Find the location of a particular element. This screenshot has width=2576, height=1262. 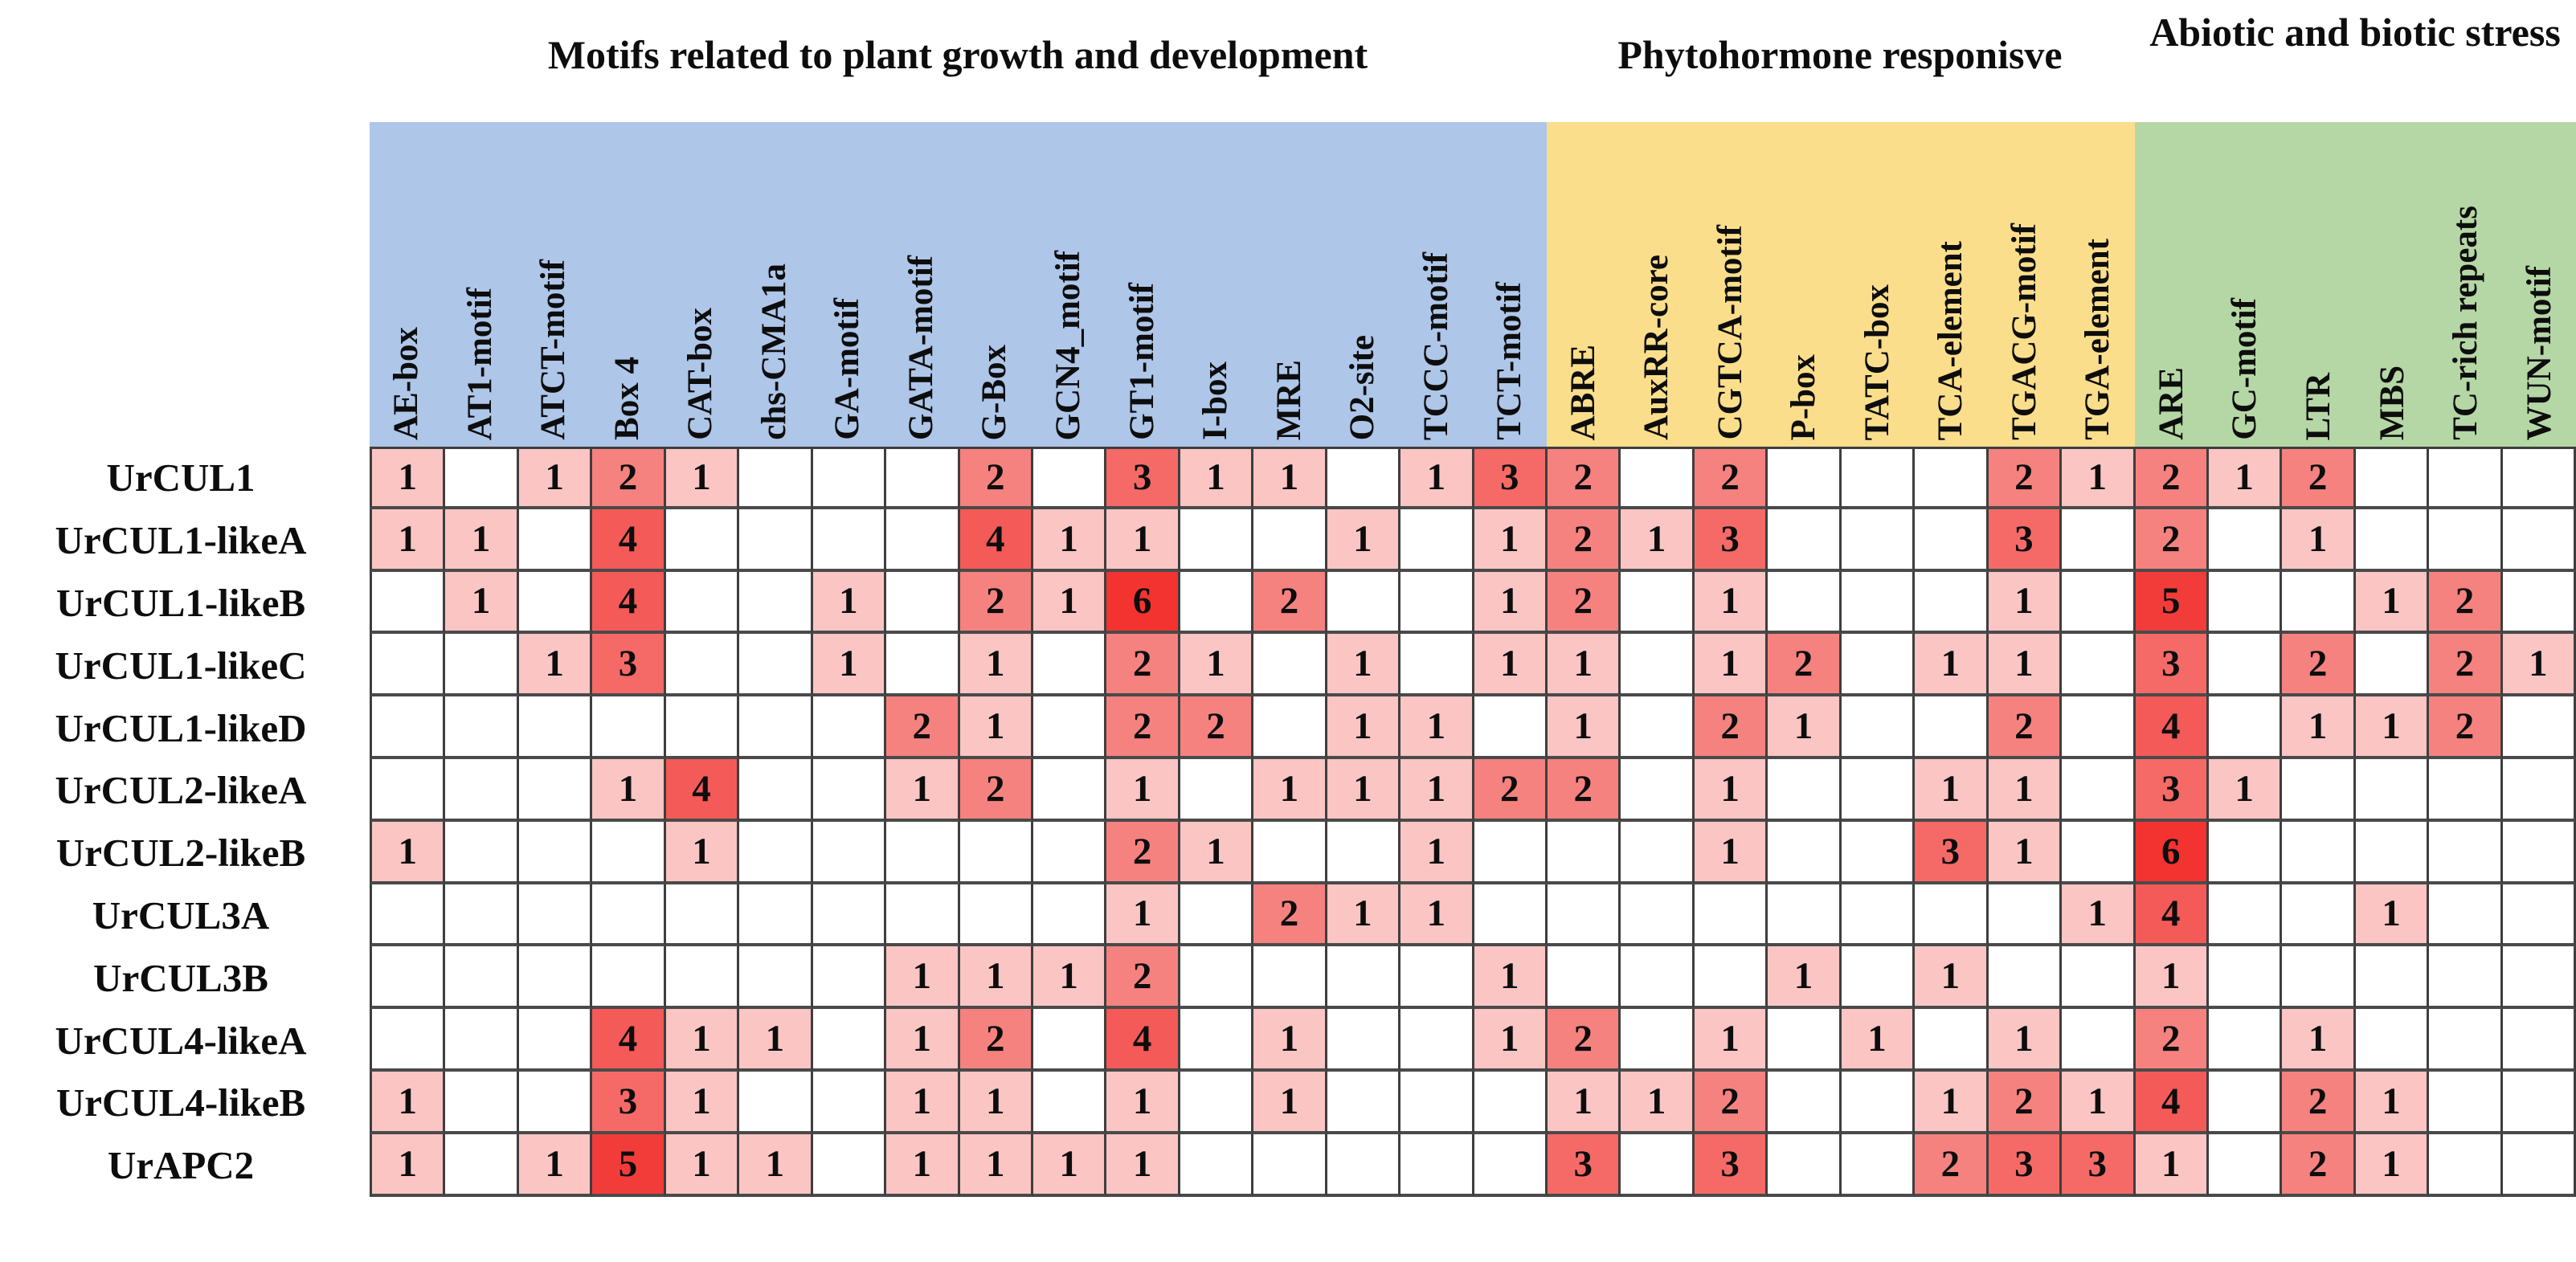

column-header-gc-motif: GC-motif is located at coordinates (2245, 284).